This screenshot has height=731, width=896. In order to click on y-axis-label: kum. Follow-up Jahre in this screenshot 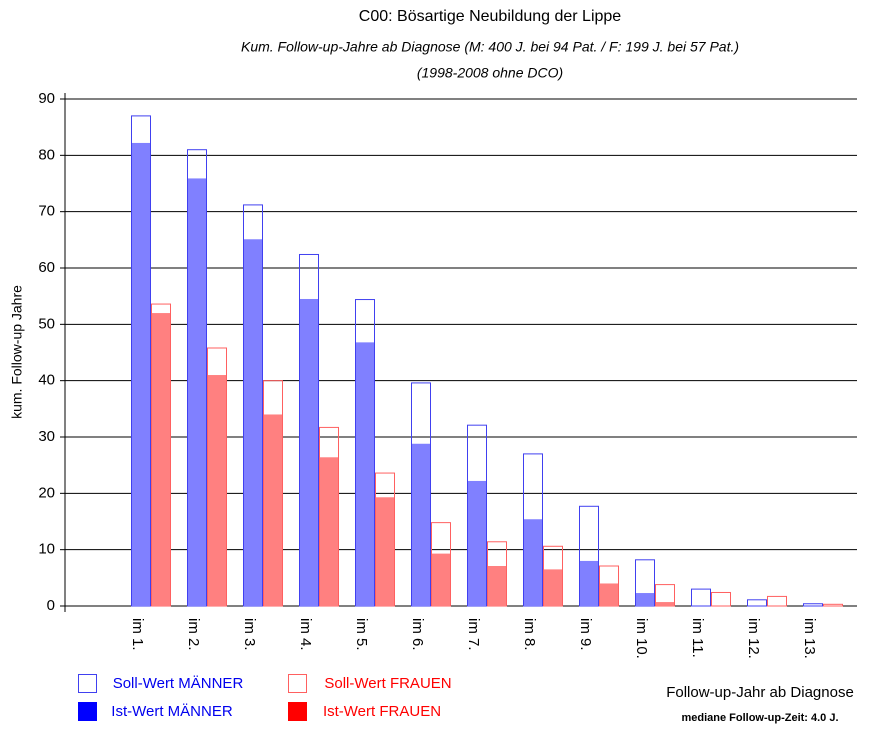, I will do `click(17, 352)`.